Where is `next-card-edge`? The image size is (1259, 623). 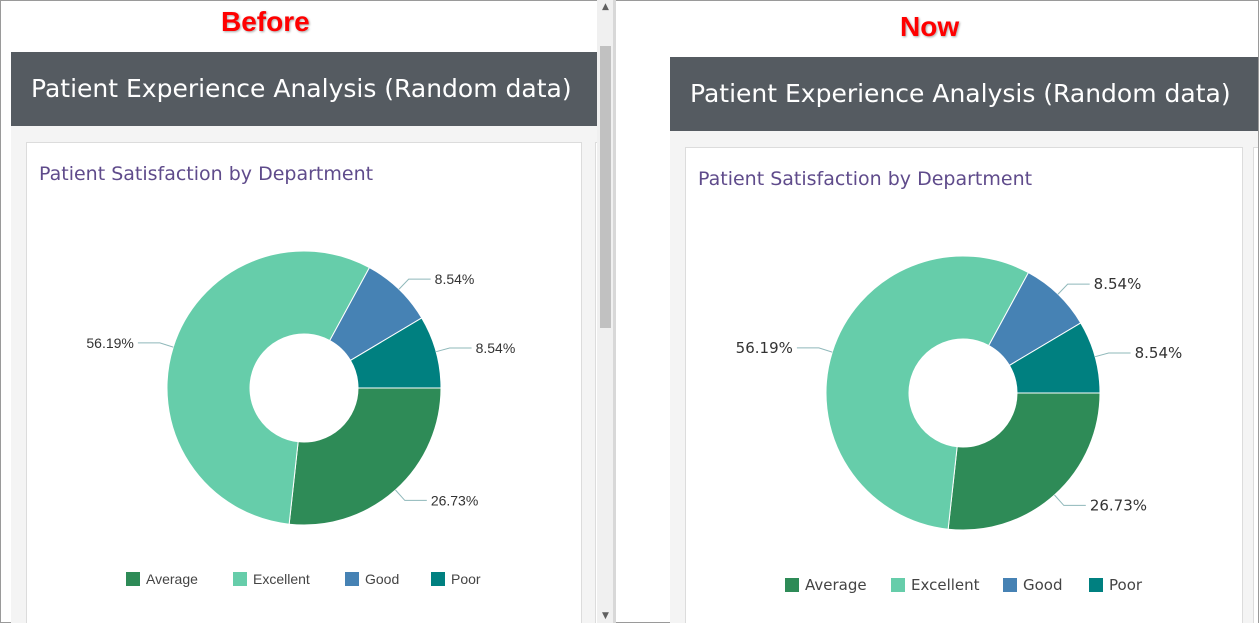 next-card-edge is located at coordinates (1255, 385).